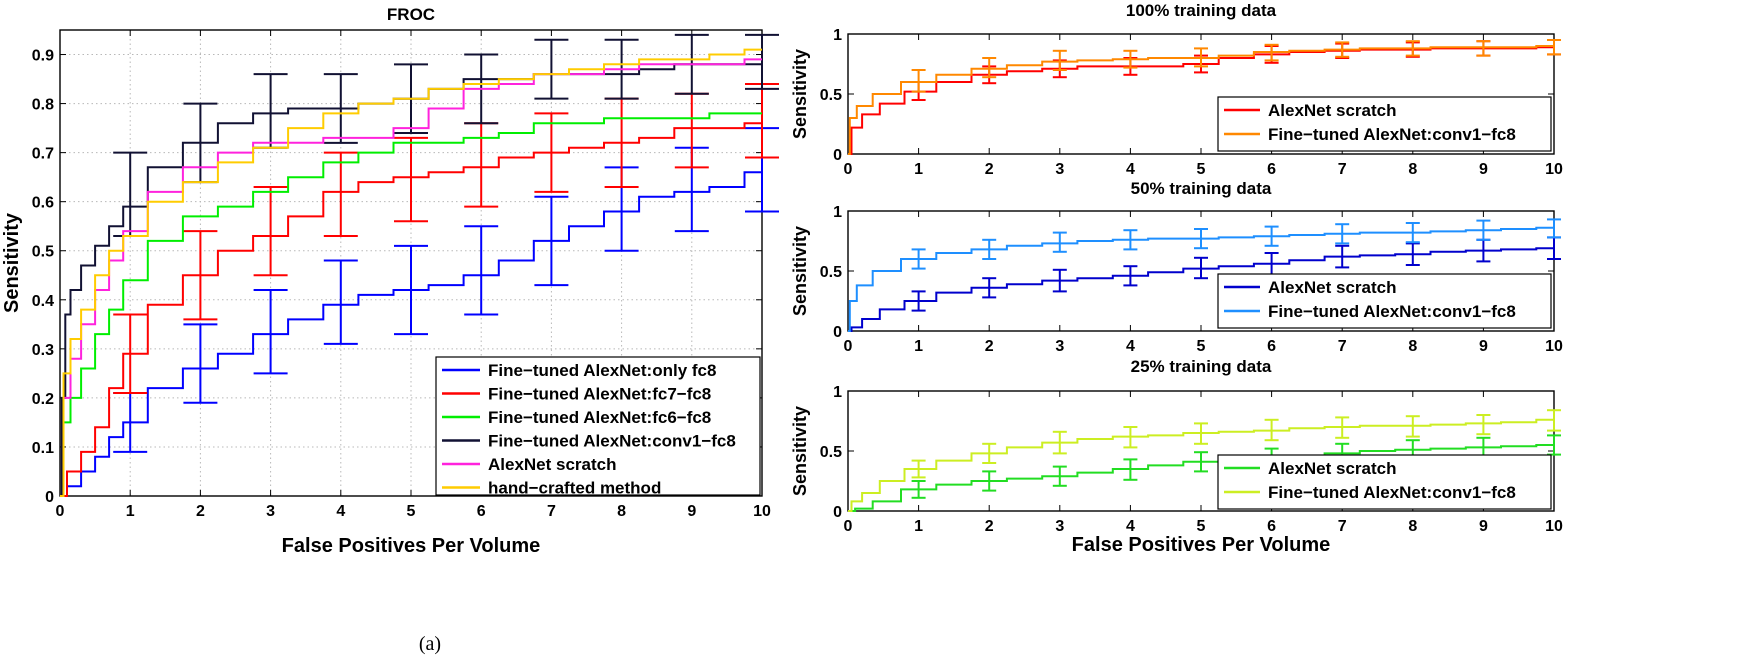 Image resolution: width=1747 pixels, height=660 pixels. I want to click on y-tick-label: 0.2, so click(43, 399).